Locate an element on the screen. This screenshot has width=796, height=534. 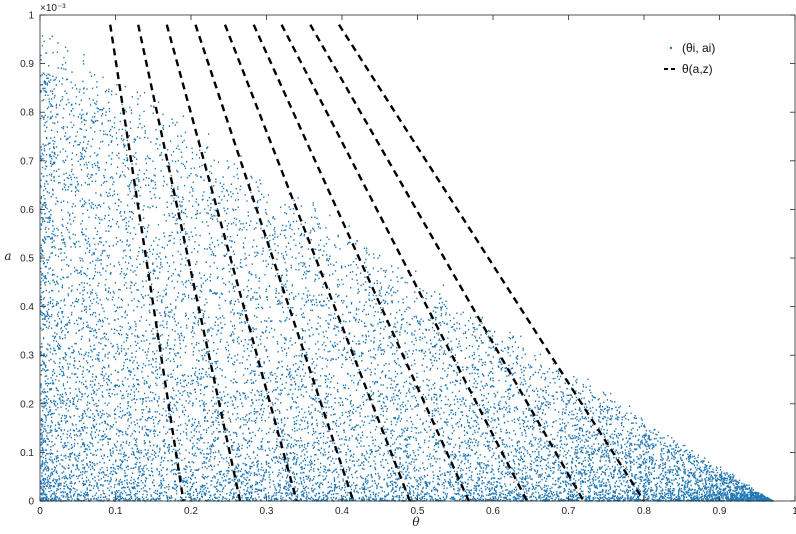
legend-background is located at coordinates (694, 58).